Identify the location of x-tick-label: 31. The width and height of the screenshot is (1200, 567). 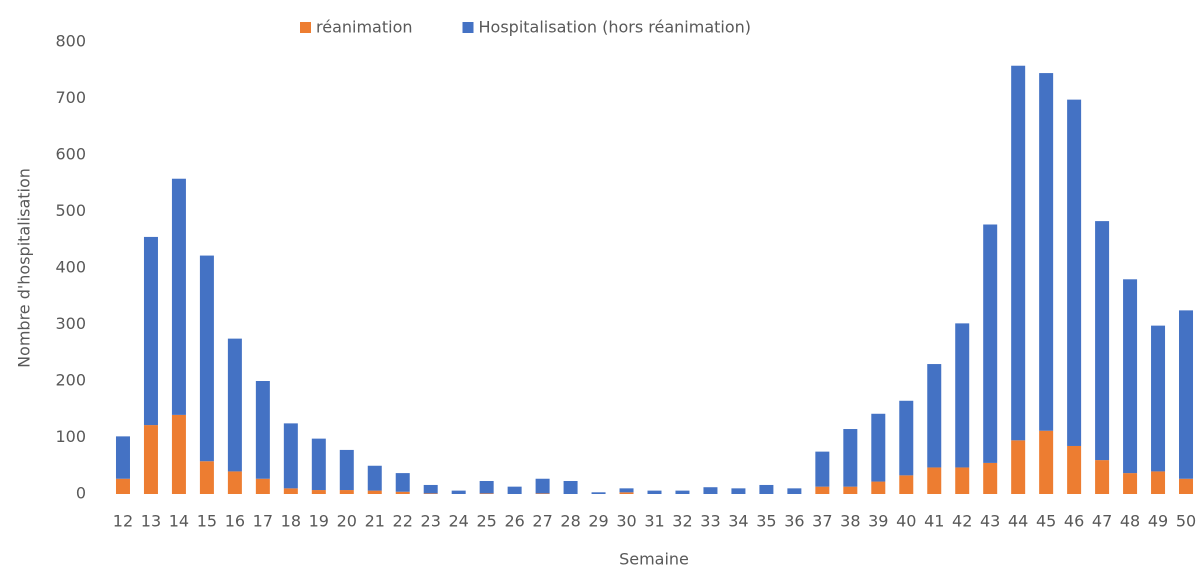
(654, 521).